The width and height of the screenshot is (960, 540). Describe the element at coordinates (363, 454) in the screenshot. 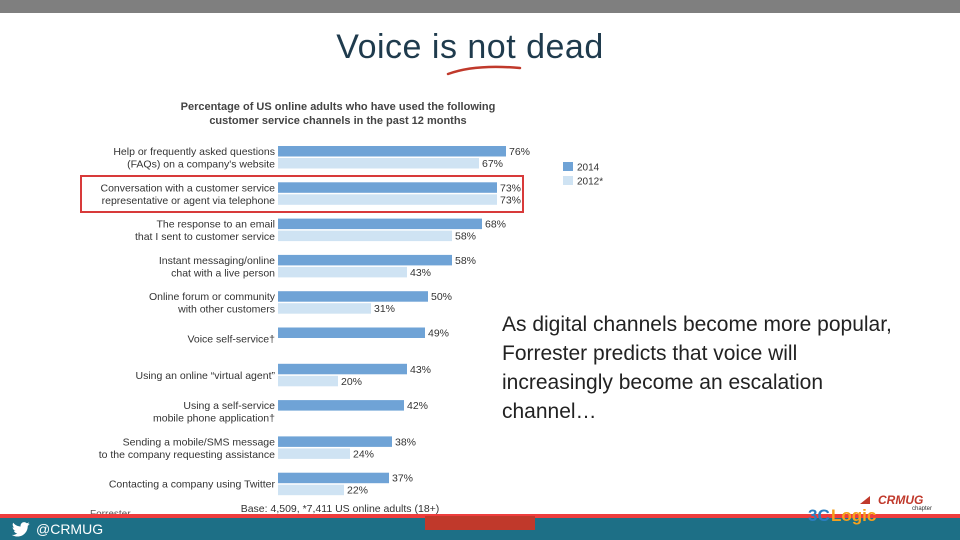

I see `bar-value-label: 24%` at that location.